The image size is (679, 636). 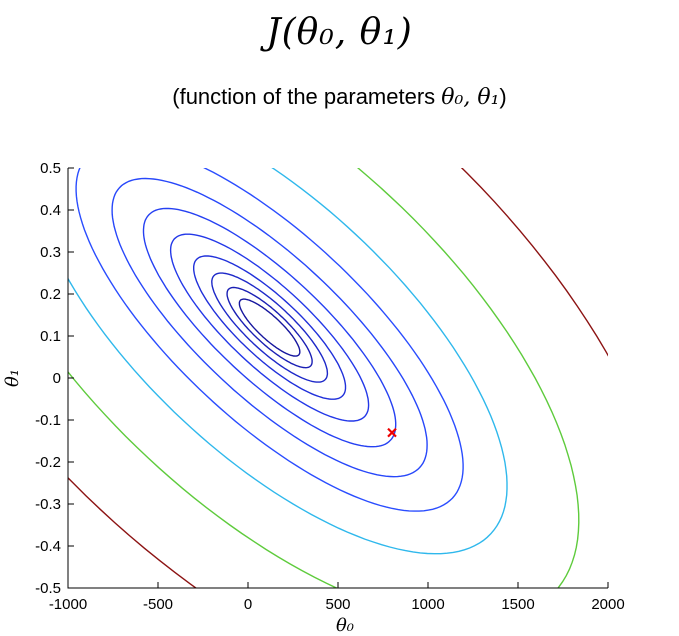 I want to click on figure-subtitle: (function of the parameters θ₀, θ₁), so click(x=339, y=97).